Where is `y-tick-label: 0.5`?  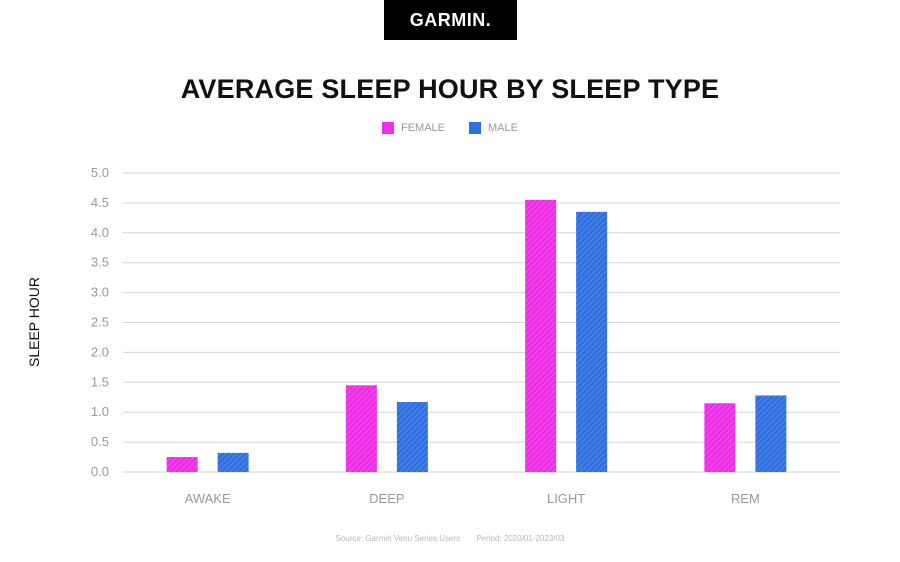 y-tick-label: 0.5 is located at coordinates (100, 441).